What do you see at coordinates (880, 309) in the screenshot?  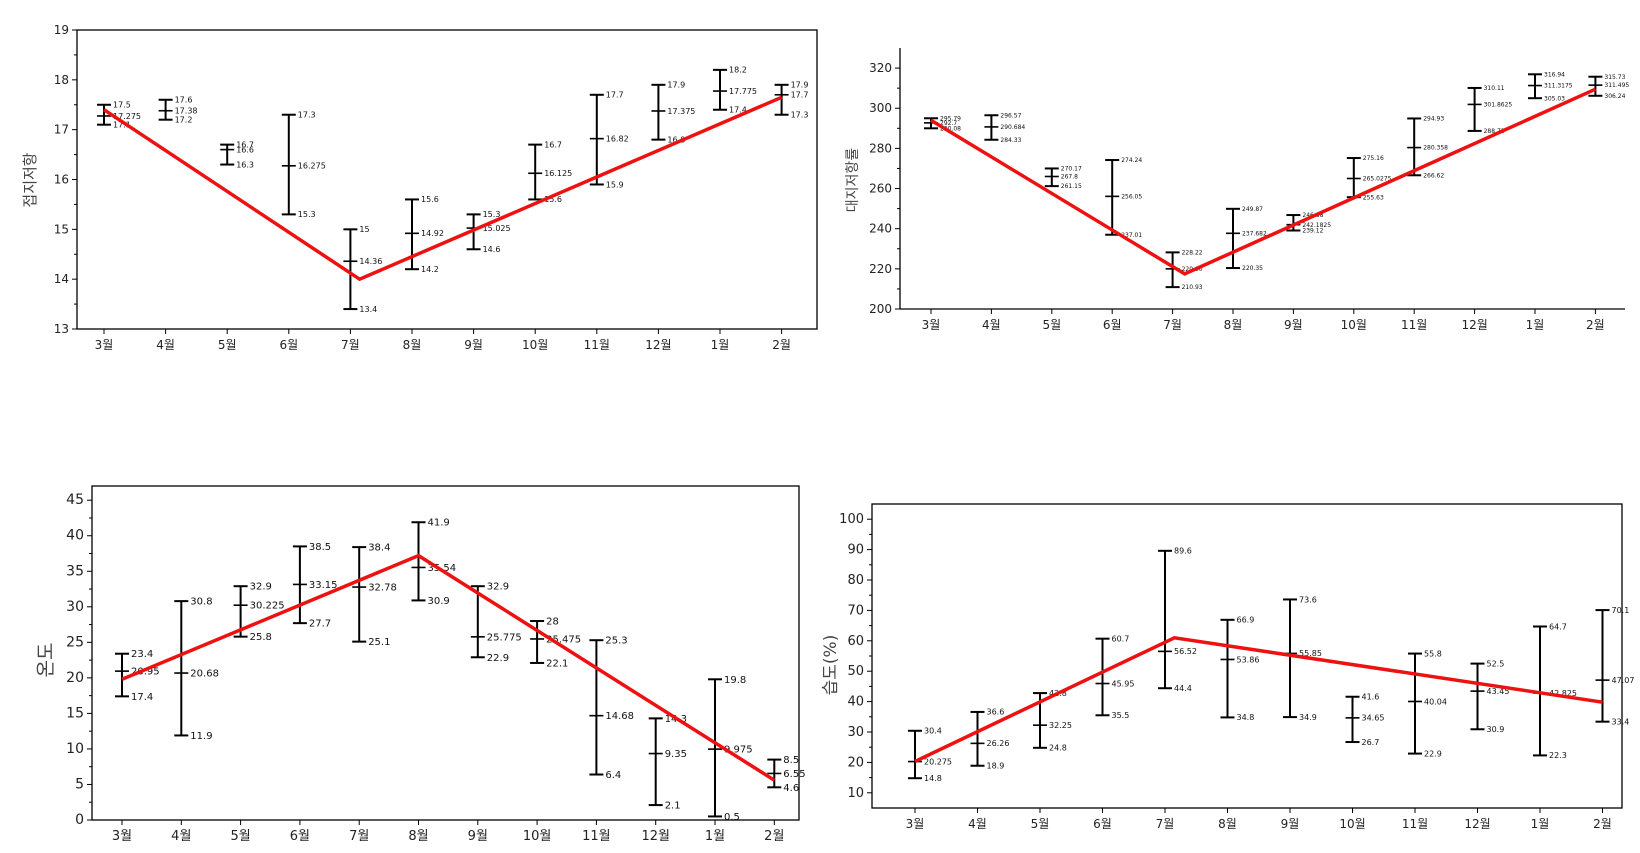 I see `y-tick-label: 200` at bounding box center [880, 309].